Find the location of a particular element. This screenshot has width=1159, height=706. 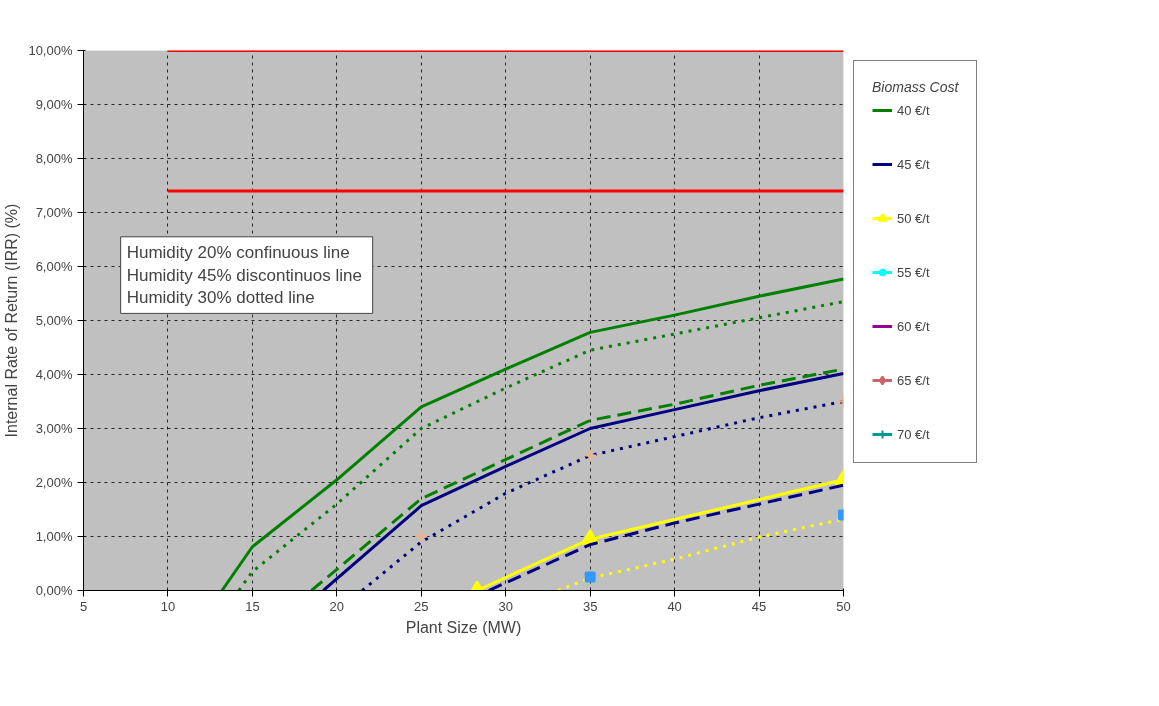

y-tick-label: 6,00% is located at coordinates (54, 266).